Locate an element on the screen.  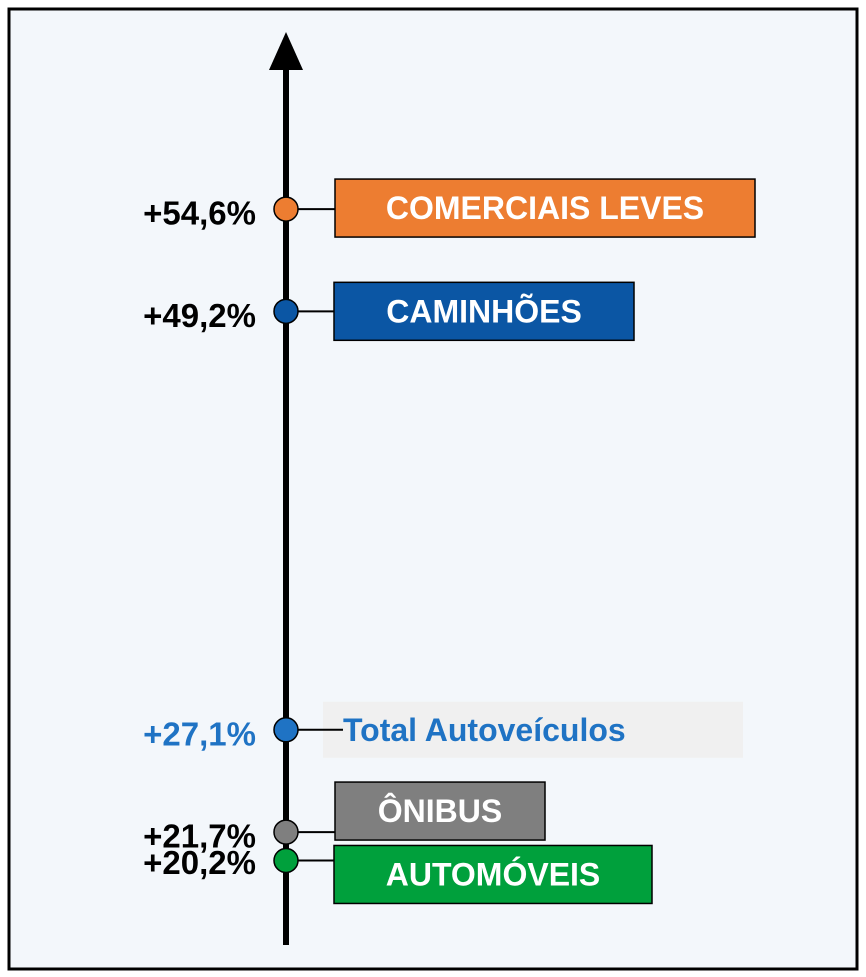
category-label: ÔNIBUS is located at coordinates (440, 811).